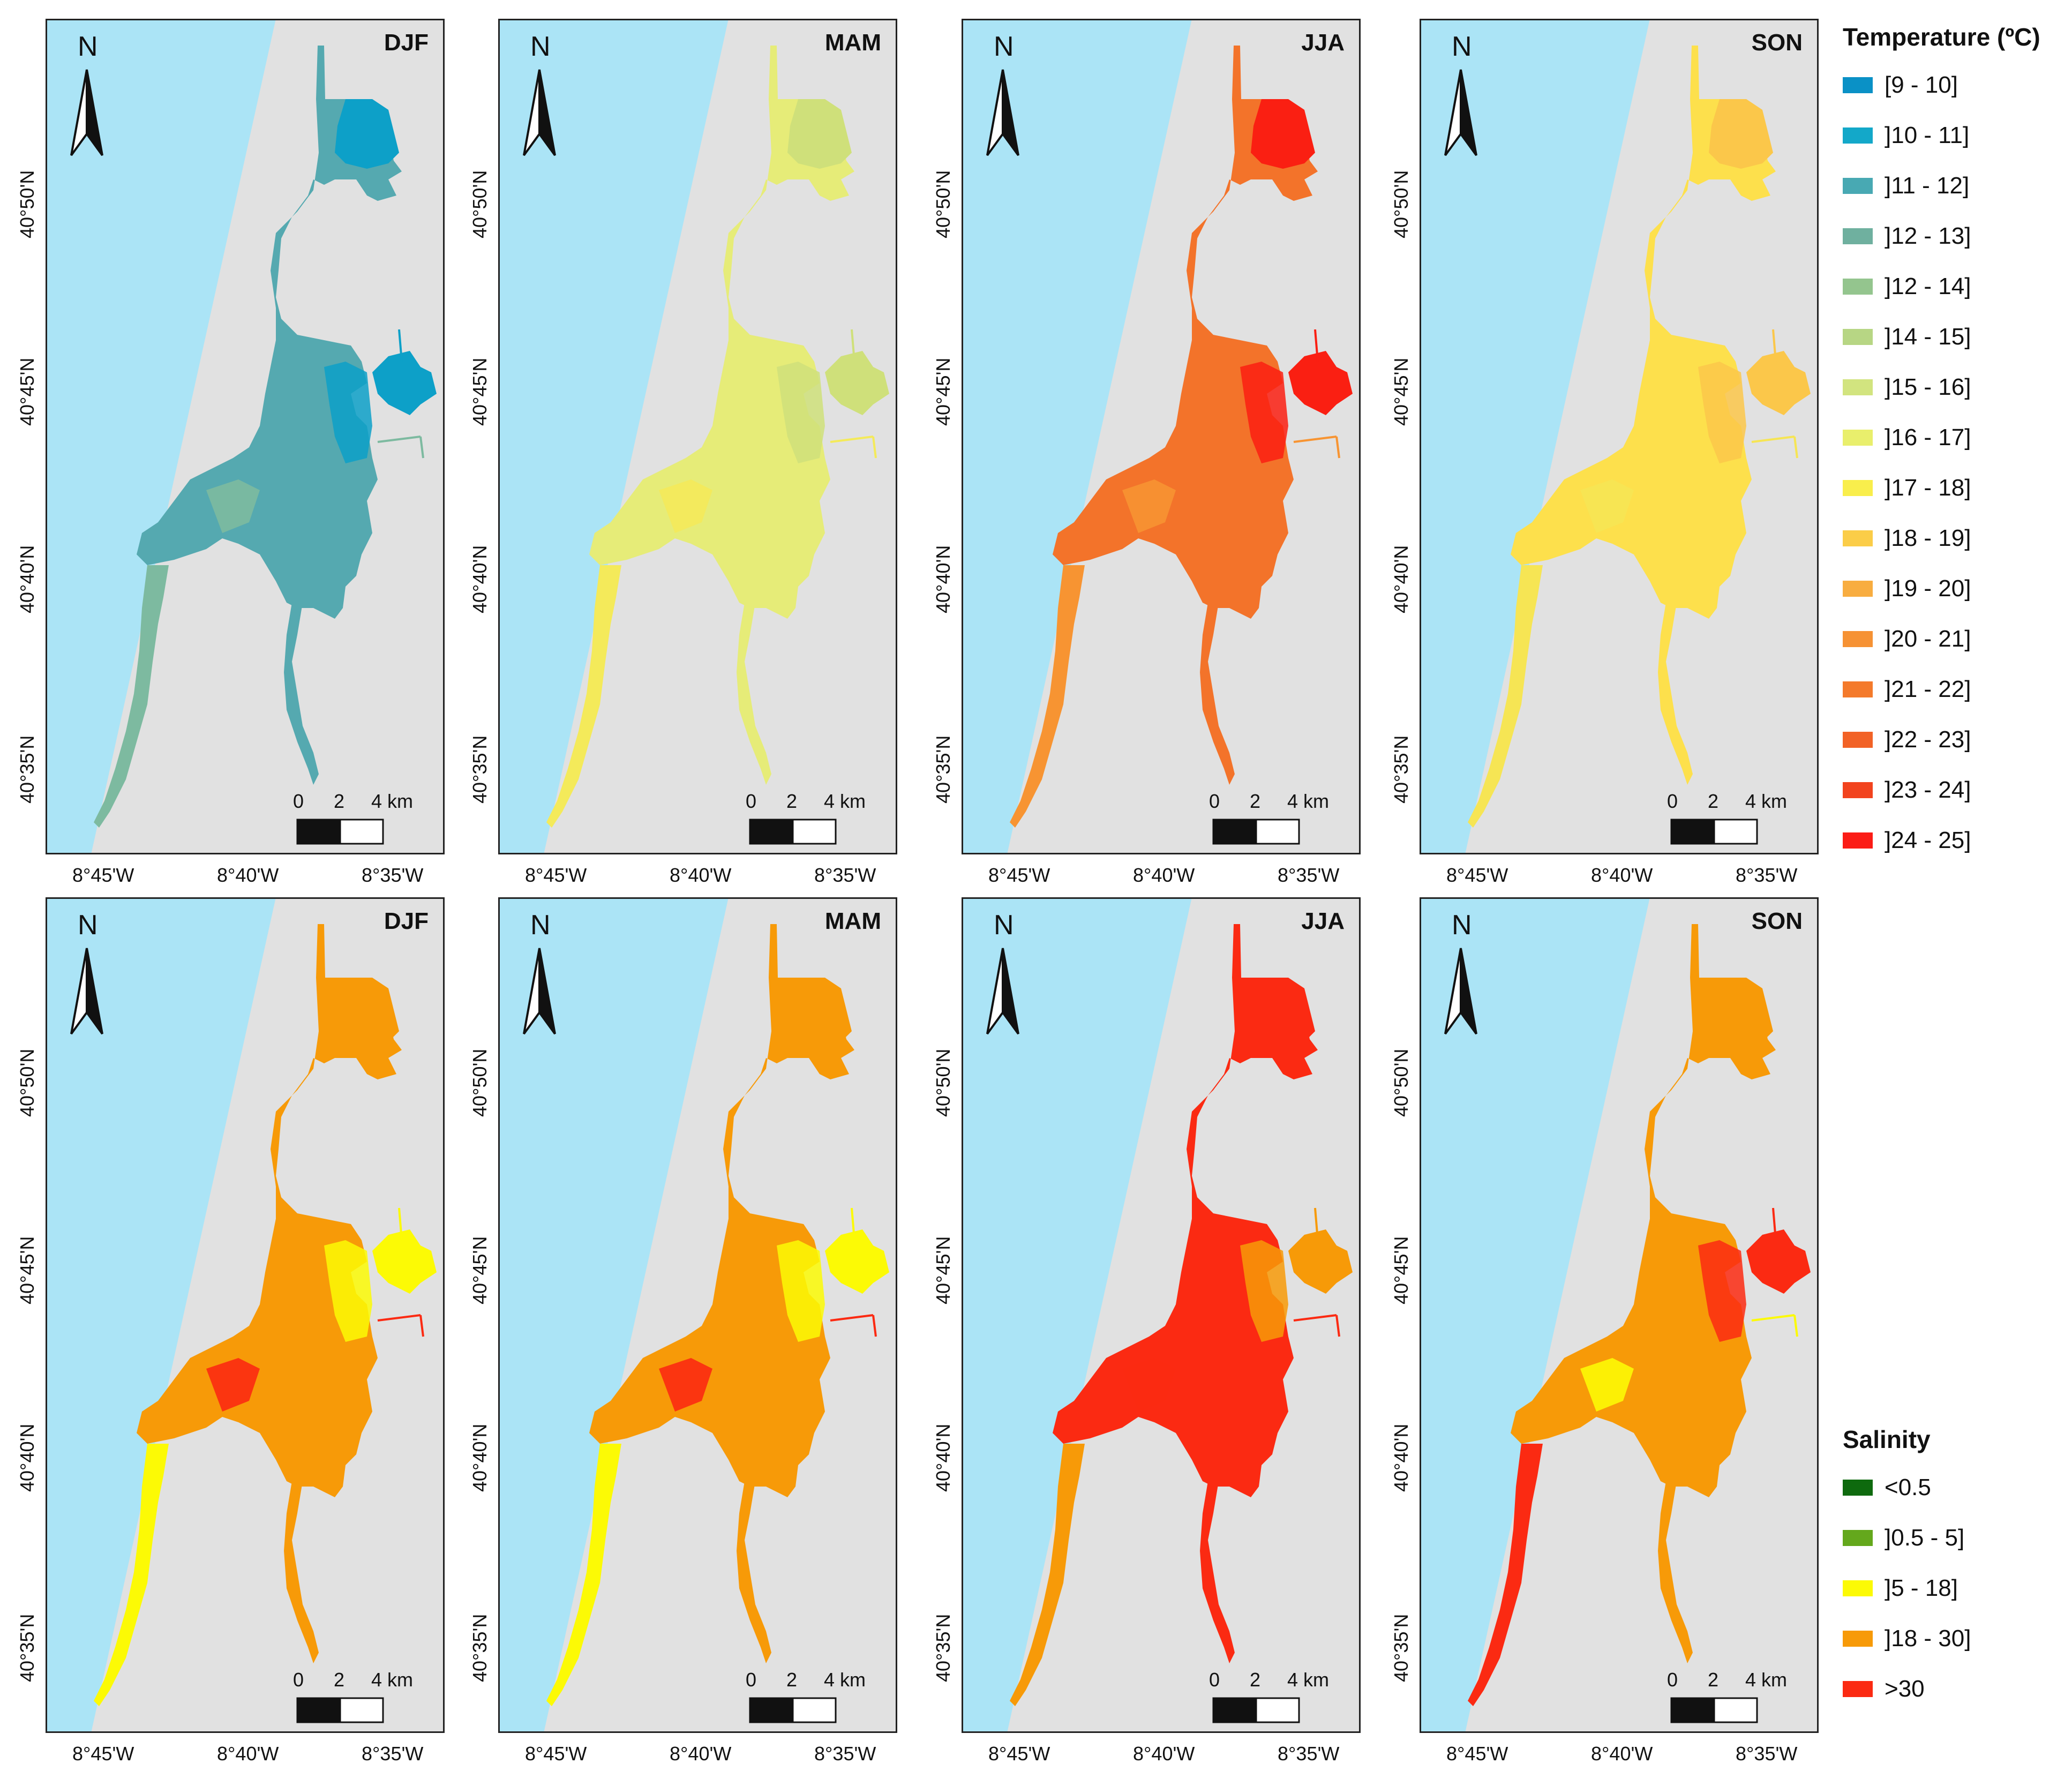 The image size is (2072, 1771). What do you see at coordinates (1941, 287) in the screenshot?
I see `temperature-legend-item: ]12 - 14]` at bounding box center [1941, 287].